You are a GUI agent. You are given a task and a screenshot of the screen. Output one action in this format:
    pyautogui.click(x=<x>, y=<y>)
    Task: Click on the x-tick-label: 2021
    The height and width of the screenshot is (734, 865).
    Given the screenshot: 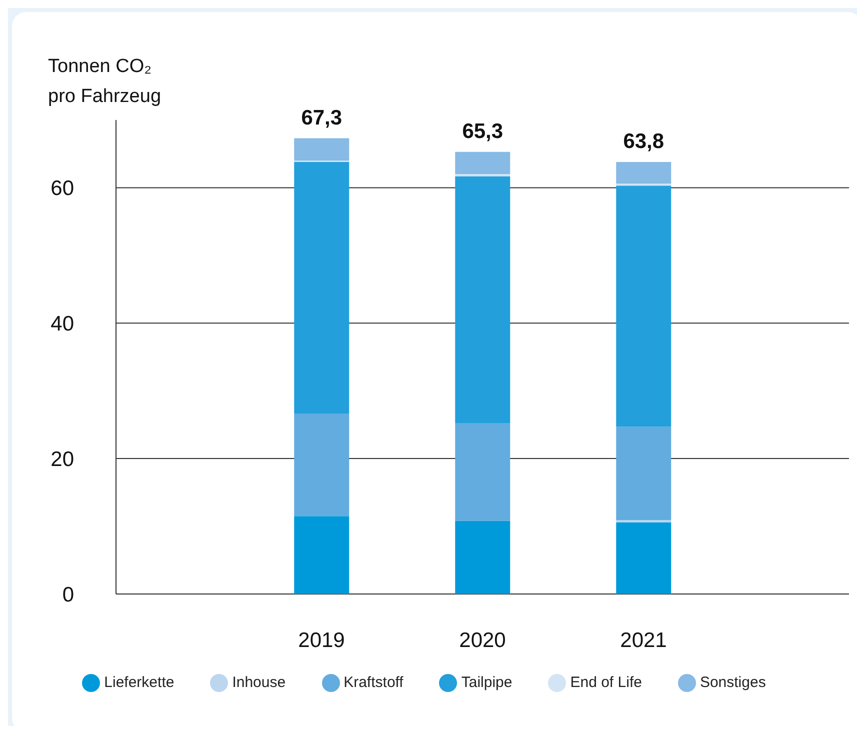 What is the action you would take?
    pyautogui.click(x=643, y=640)
    